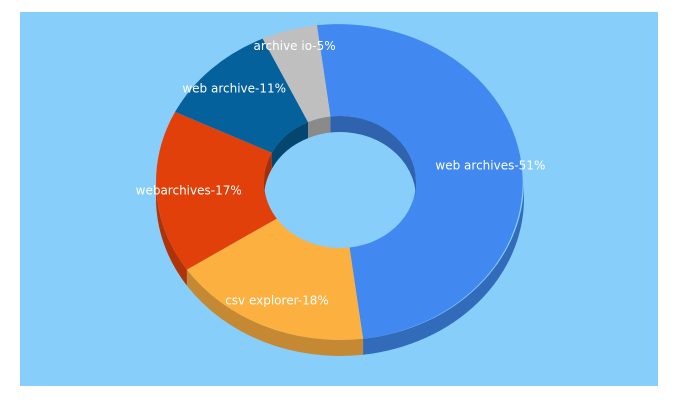  What do you see at coordinates (295, 46) in the screenshot?
I see `slice-label-archive-io-5: archive io-5%` at bounding box center [295, 46].